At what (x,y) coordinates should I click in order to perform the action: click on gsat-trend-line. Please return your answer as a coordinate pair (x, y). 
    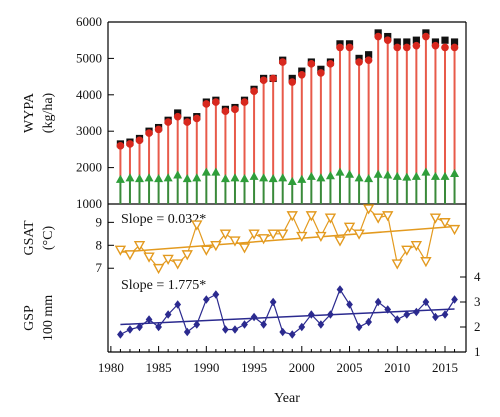
    Looking at the image, I should click on (287, 239).